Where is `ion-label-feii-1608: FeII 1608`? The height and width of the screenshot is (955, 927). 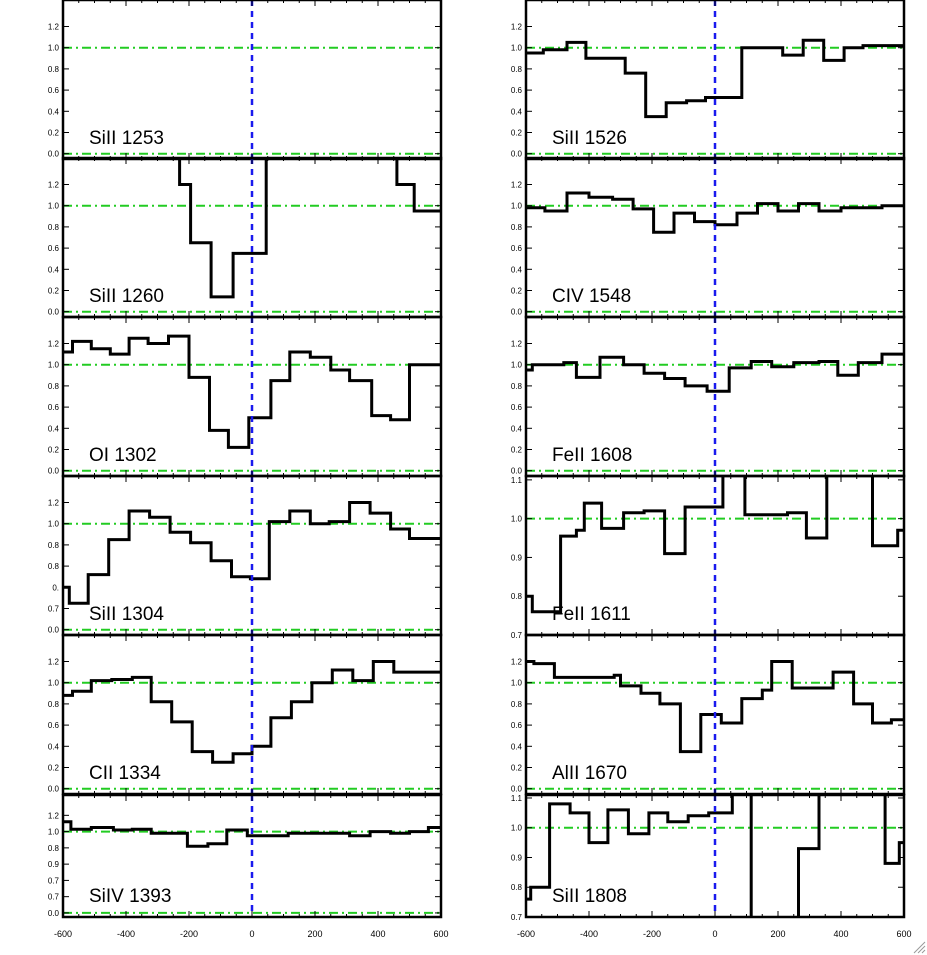 ion-label-feii-1608: FeII 1608 is located at coordinates (592, 455).